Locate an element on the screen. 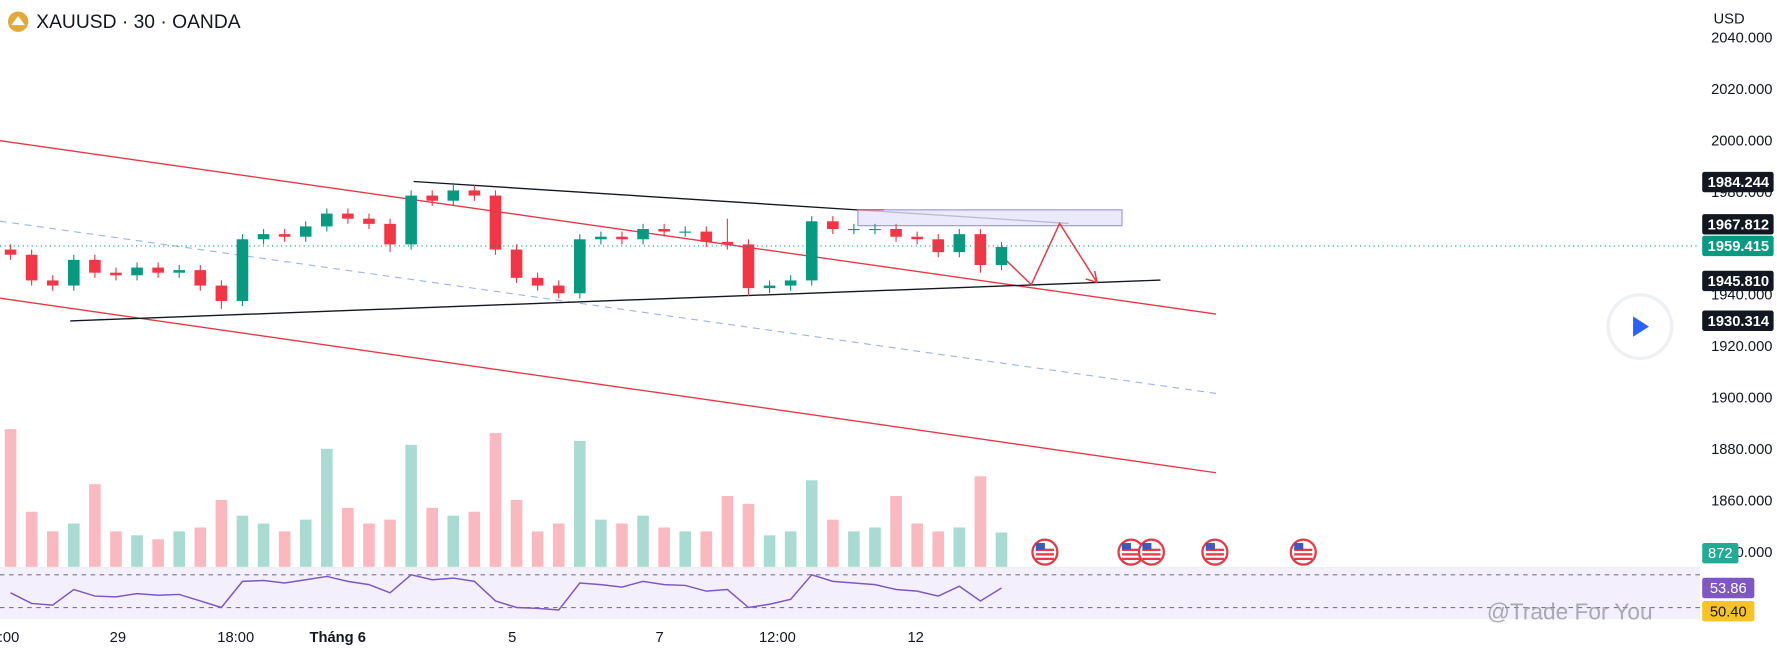  y-tick-label: 1940.000 is located at coordinates (1741, 296).